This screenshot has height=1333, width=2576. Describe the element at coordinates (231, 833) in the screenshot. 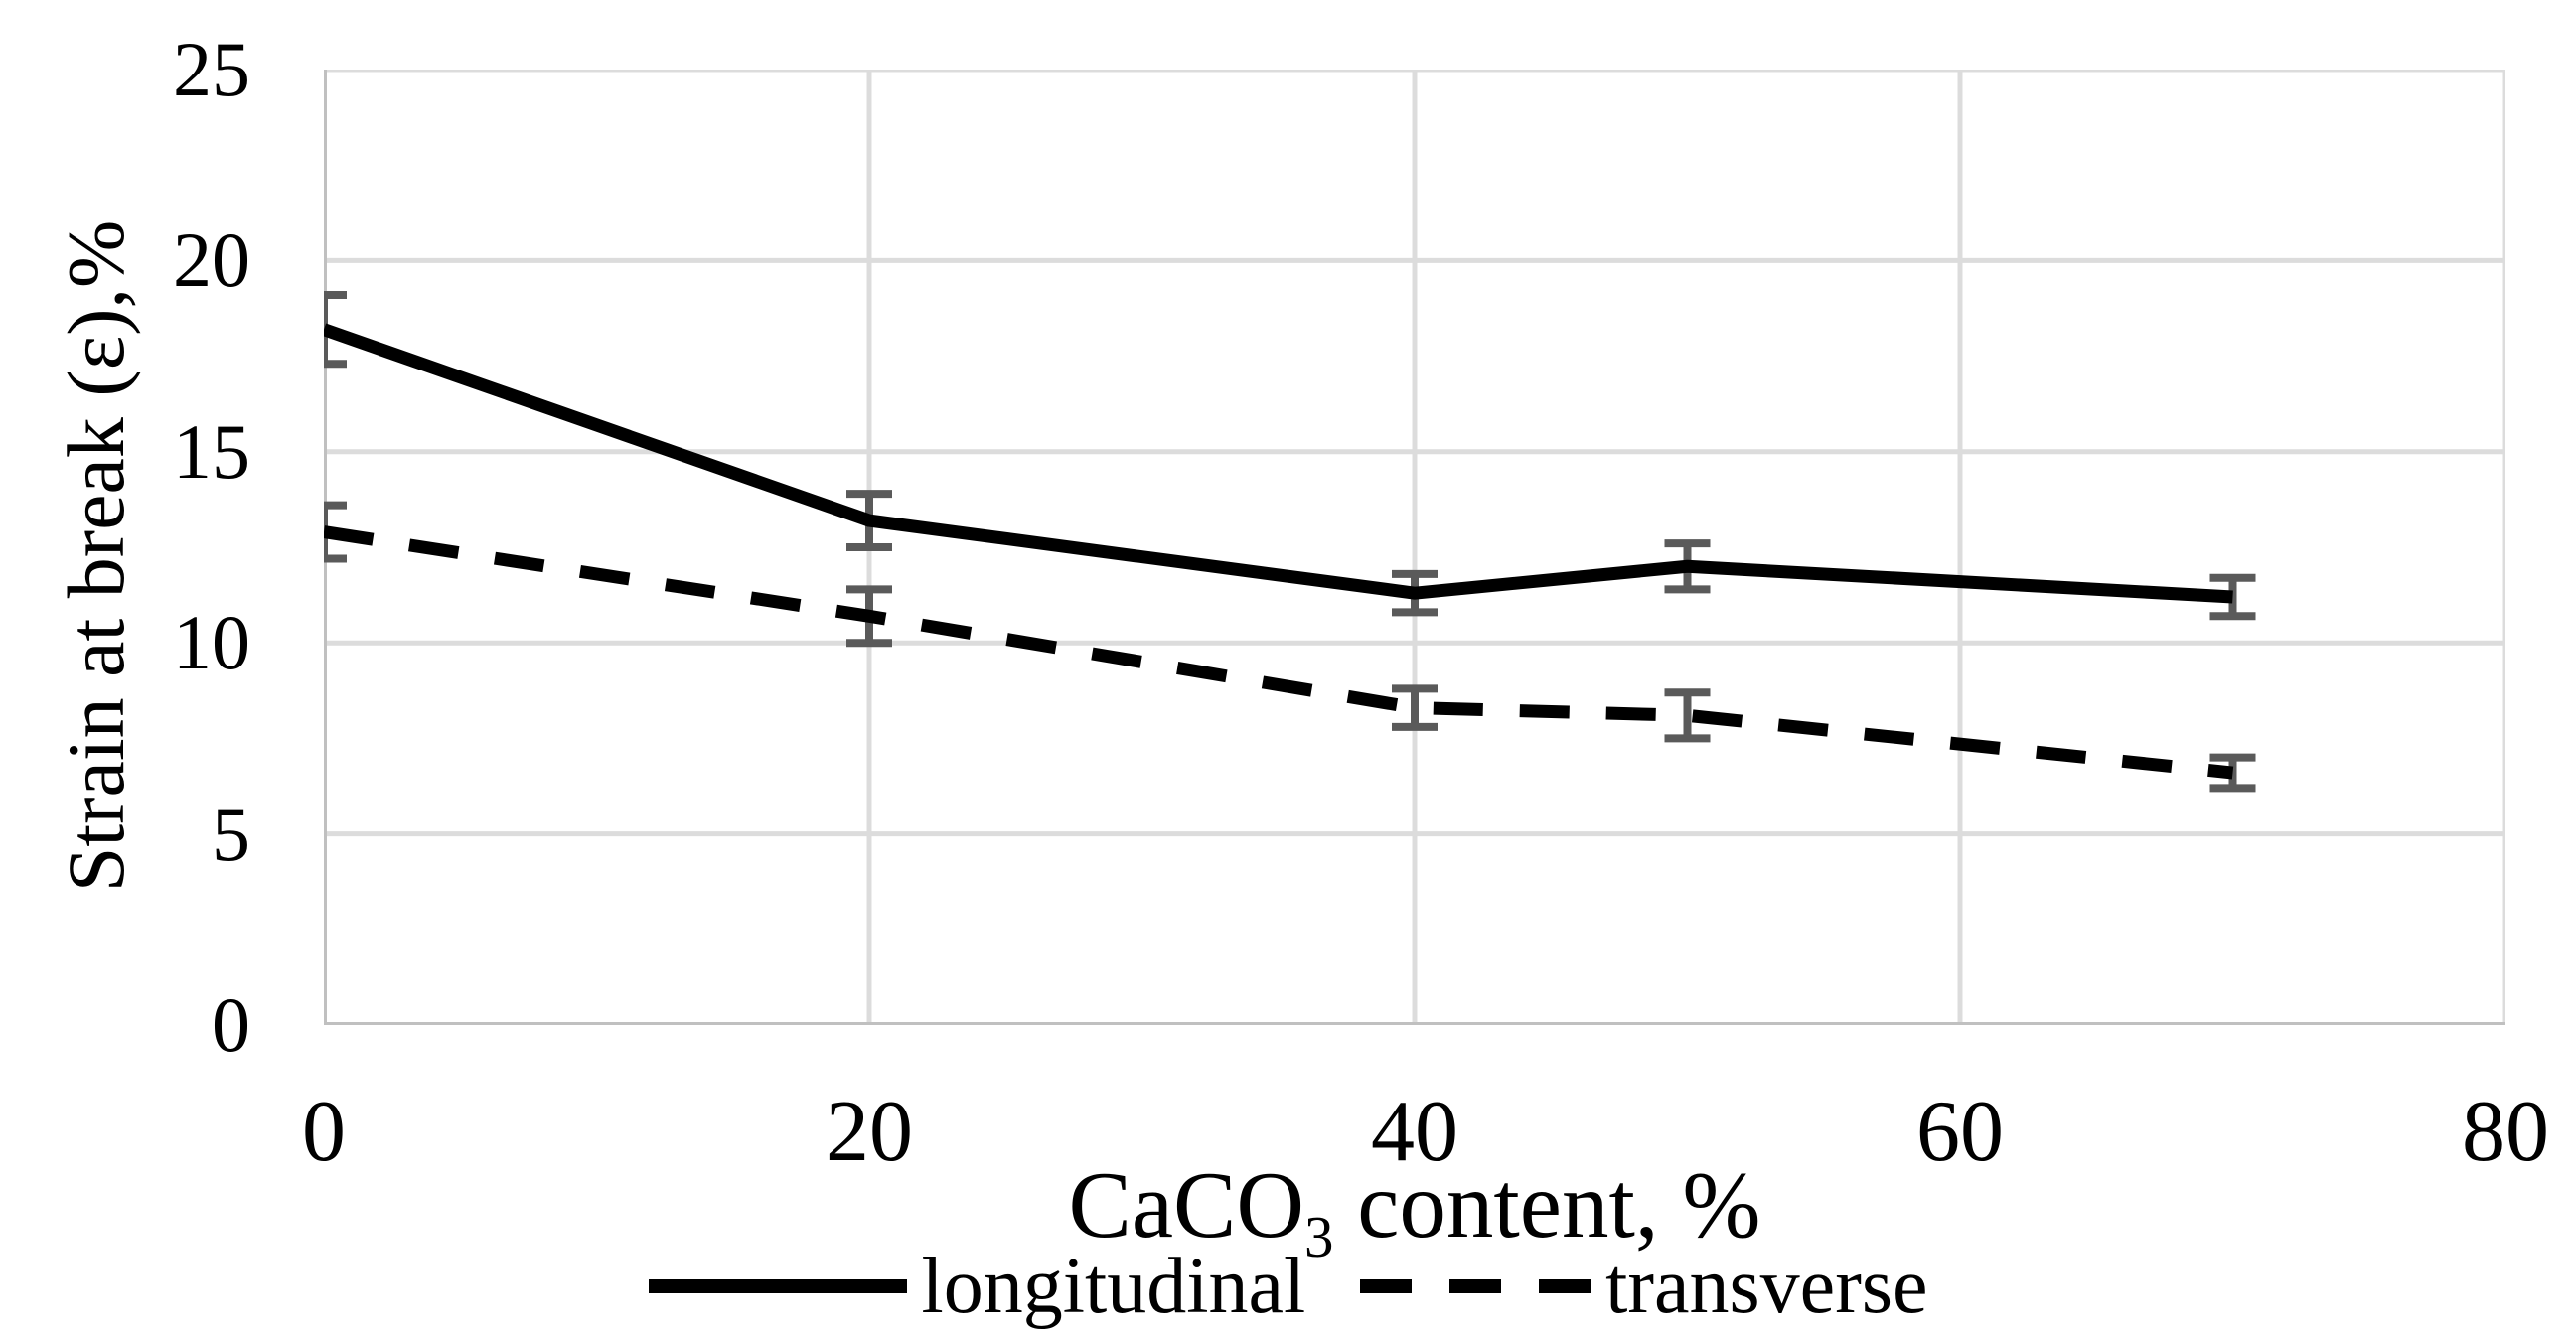

I see `y-tick-label: 5` at that location.